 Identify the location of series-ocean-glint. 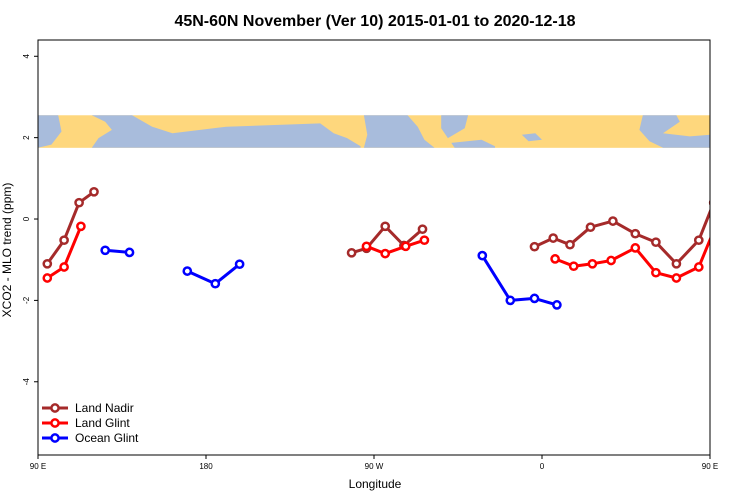
(425, 277).